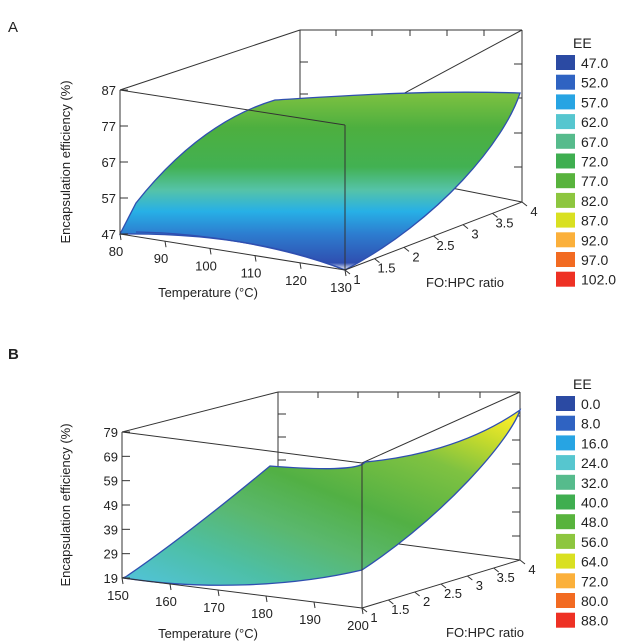  What do you see at coordinates (594, 621) in the screenshot?
I see `panel-b-legend-label: 88.0` at bounding box center [594, 621].